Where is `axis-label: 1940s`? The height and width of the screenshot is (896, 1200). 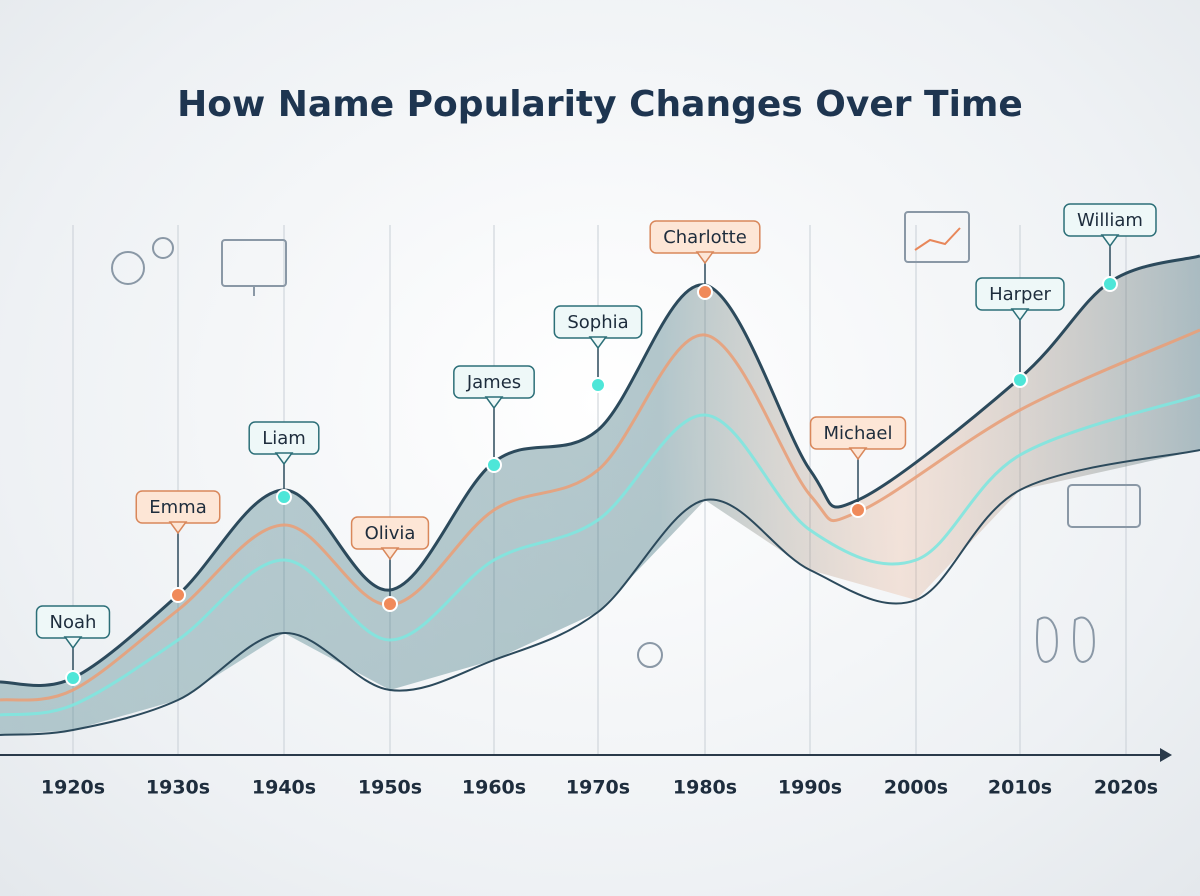
axis-label: 1940s is located at coordinates (284, 788).